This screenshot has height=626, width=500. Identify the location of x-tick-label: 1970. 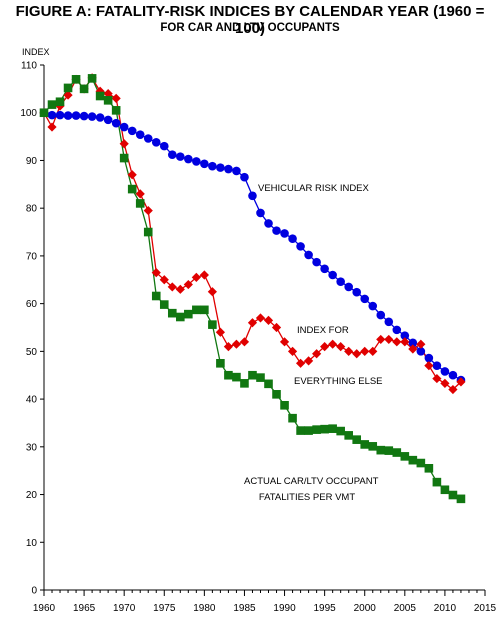
(124, 608).